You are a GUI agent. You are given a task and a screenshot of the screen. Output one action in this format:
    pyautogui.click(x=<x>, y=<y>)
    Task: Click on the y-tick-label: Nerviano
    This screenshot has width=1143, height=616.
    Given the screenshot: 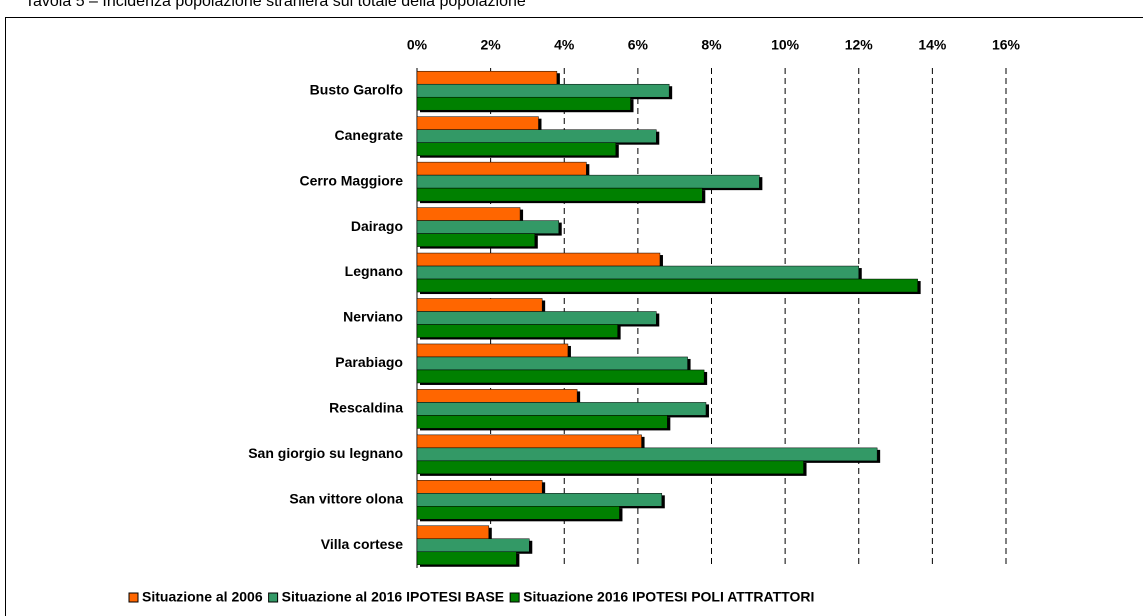 What is the action you would take?
    pyautogui.click(x=373, y=317)
    